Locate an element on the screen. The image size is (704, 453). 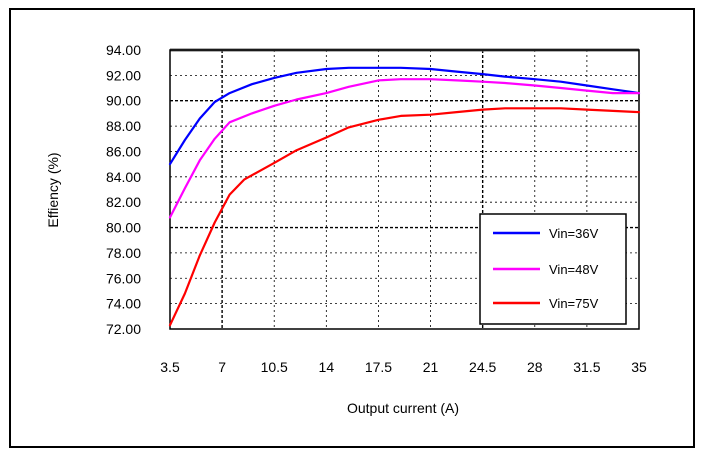
x-tick-label: 3.5 is located at coordinates (170, 367).